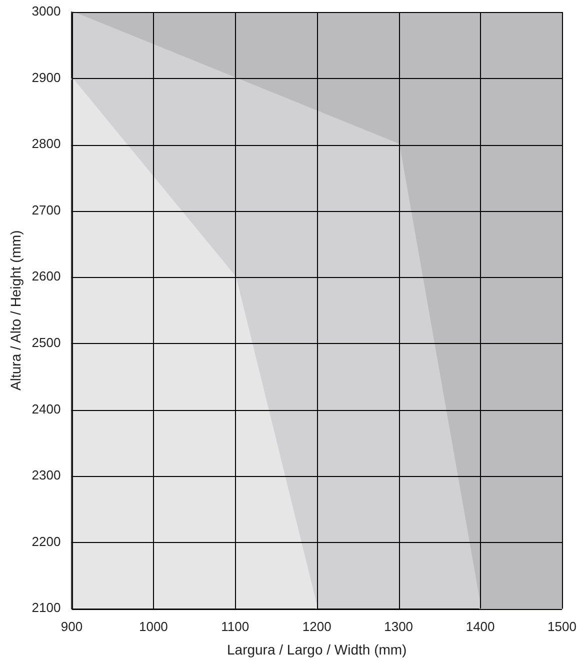 Image resolution: width=586 pixels, height=671 pixels. Describe the element at coordinates (316, 649) in the screenshot. I see `x-axis-title: Largura / Largo / Width (mm)` at that location.